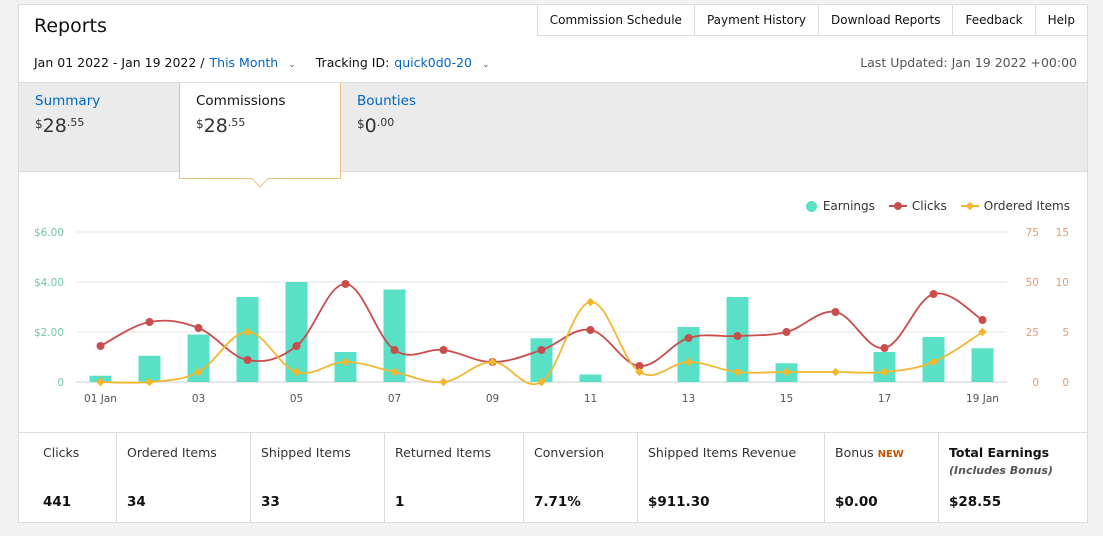 The image size is (1103, 536). Describe the element at coordinates (969, 206) in the screenshot. I see `ordered-items-swatch-icon` at that location.